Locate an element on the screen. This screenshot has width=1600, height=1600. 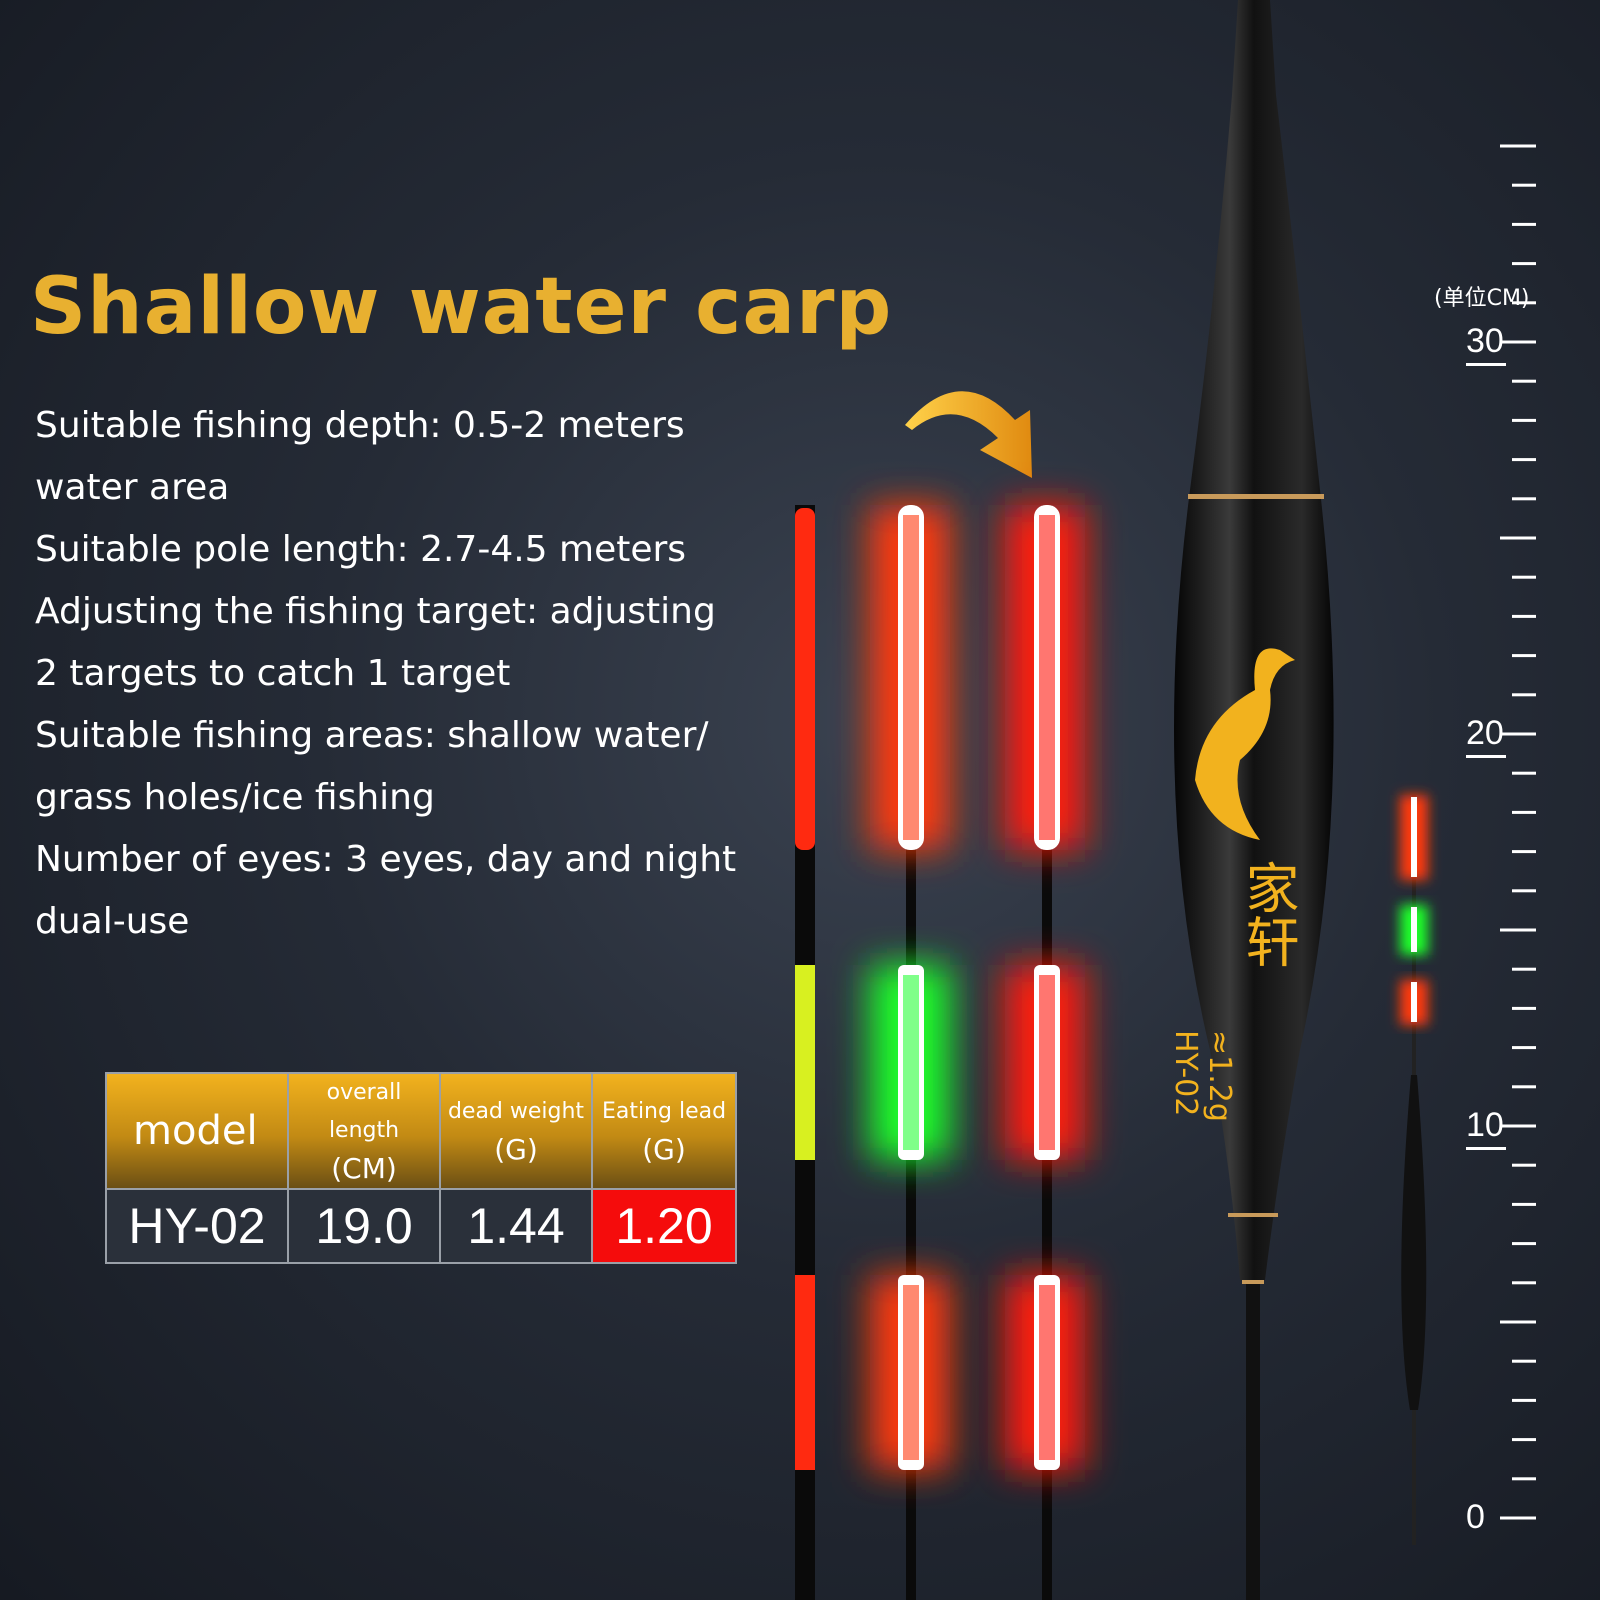
spec-line: grass holes/ice fishing is located at coordinates (235, 797).